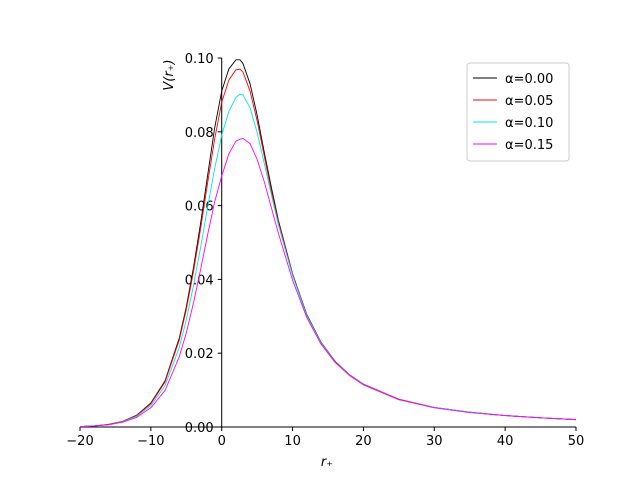 This screenshot has height=480, width=640. Describe the element at coordinates (529, 145) in the screenshot. I see `legend-label: α=0.15` at that location.